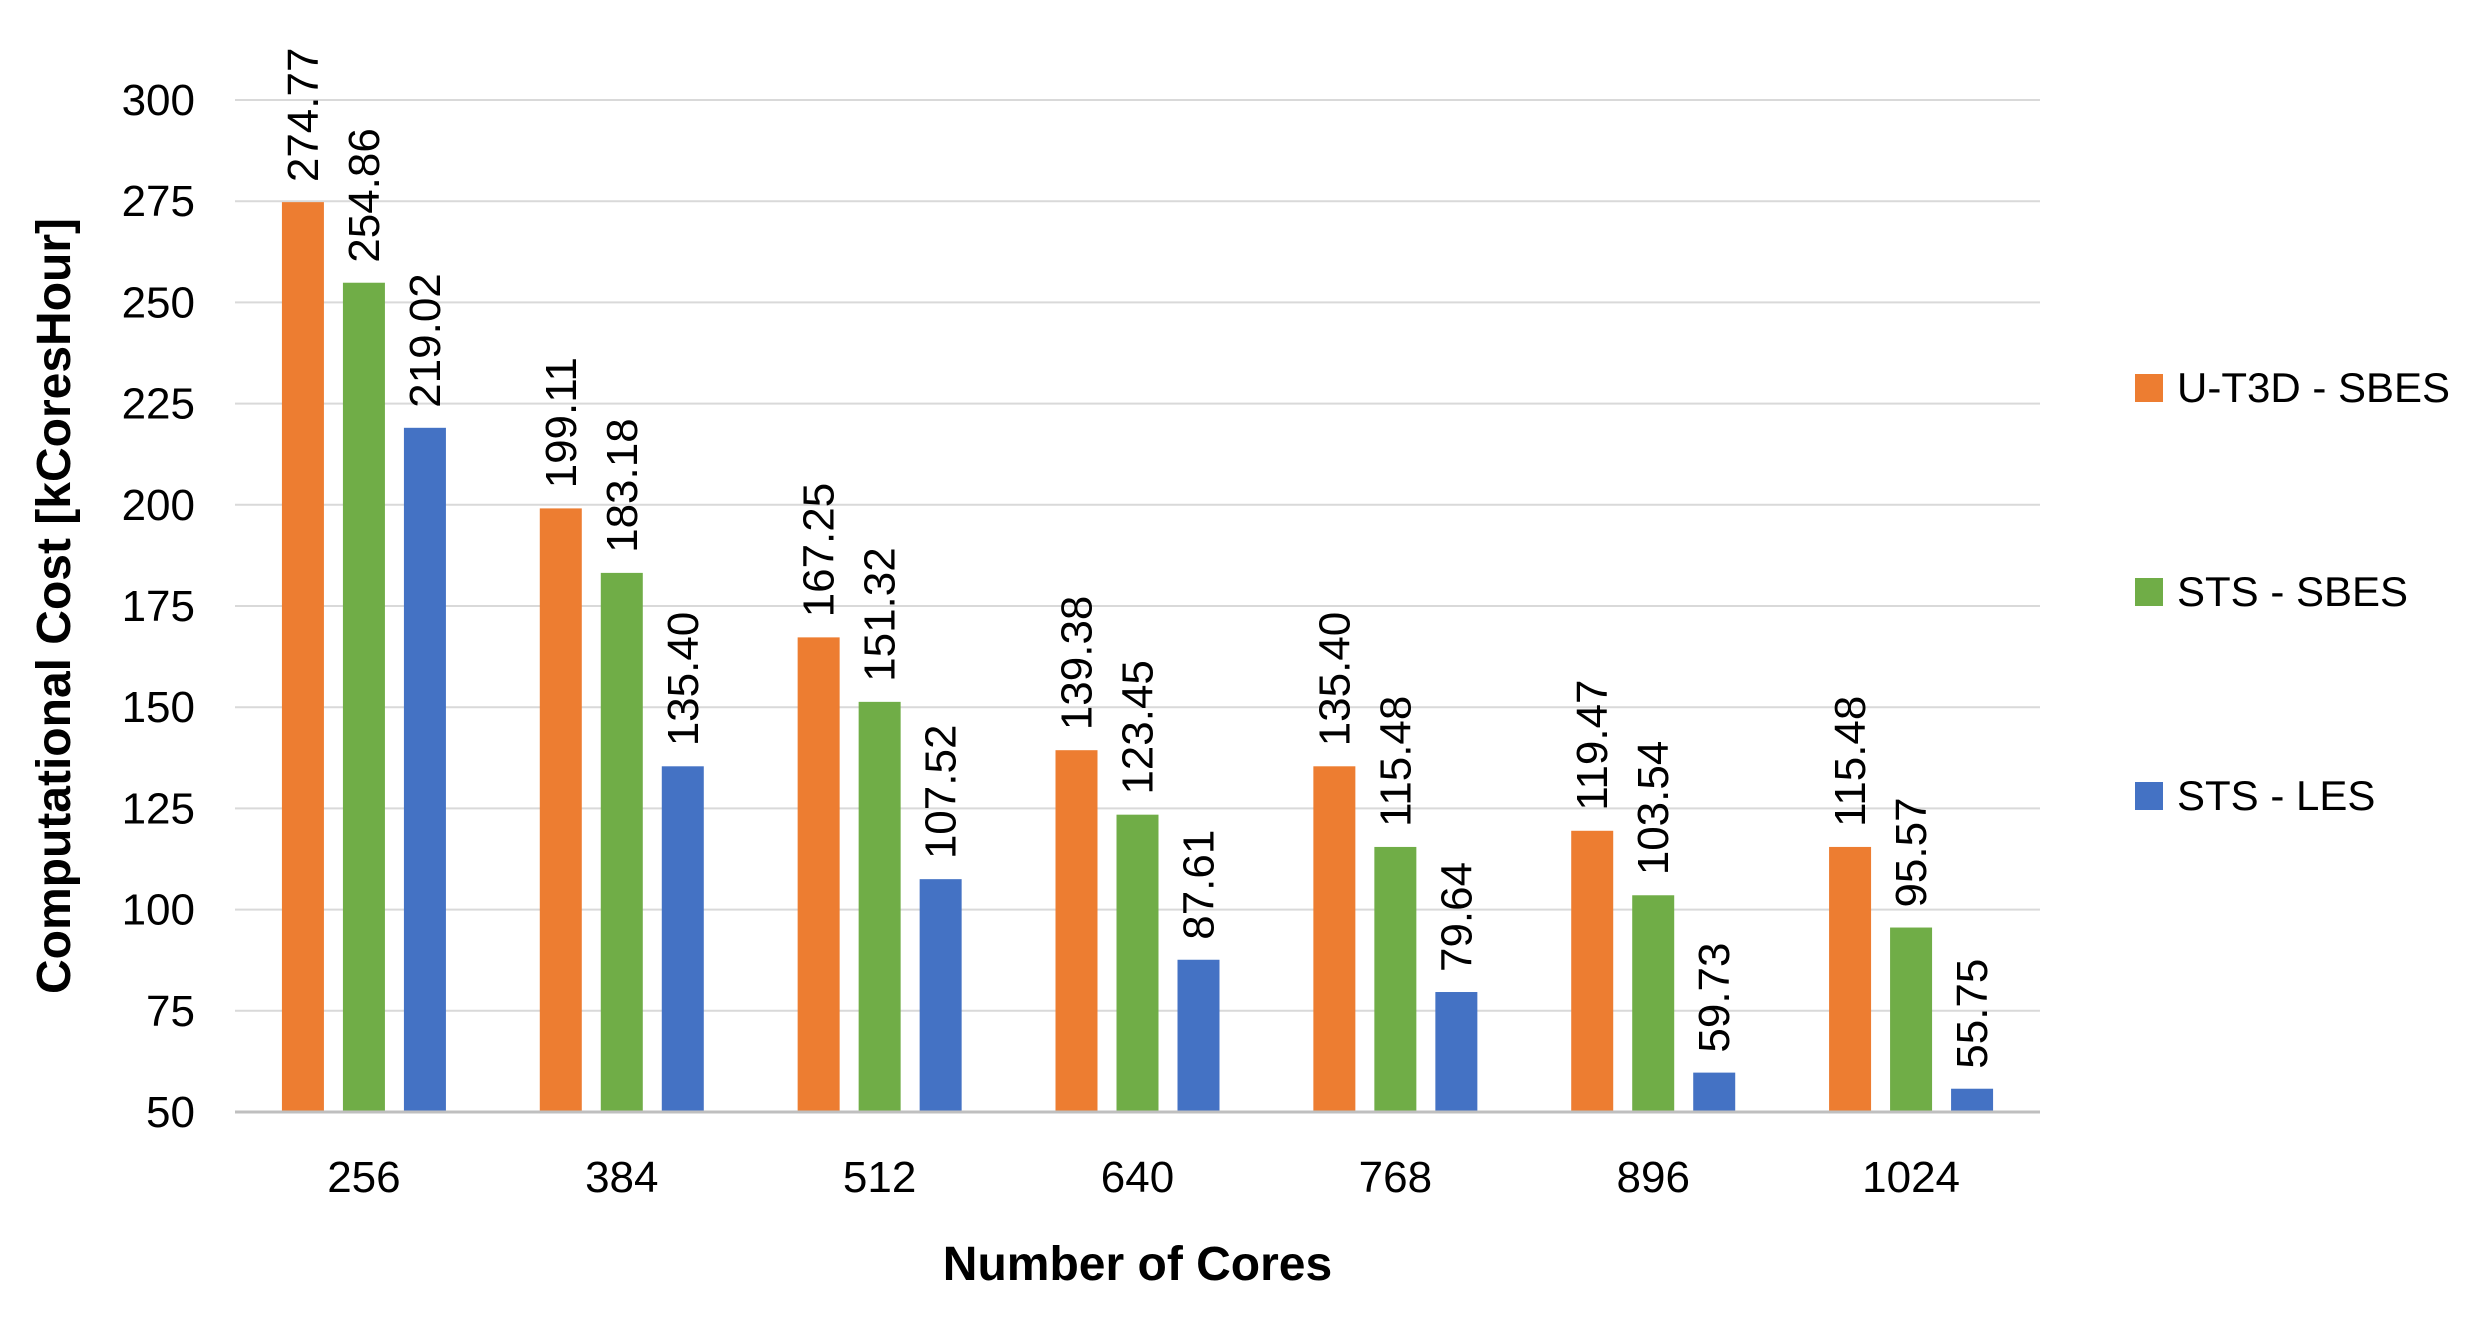 Image resolution: width=2471 pixels, height=1325 pixels. I want to click on data-label: 274.77, so click(303, 115).